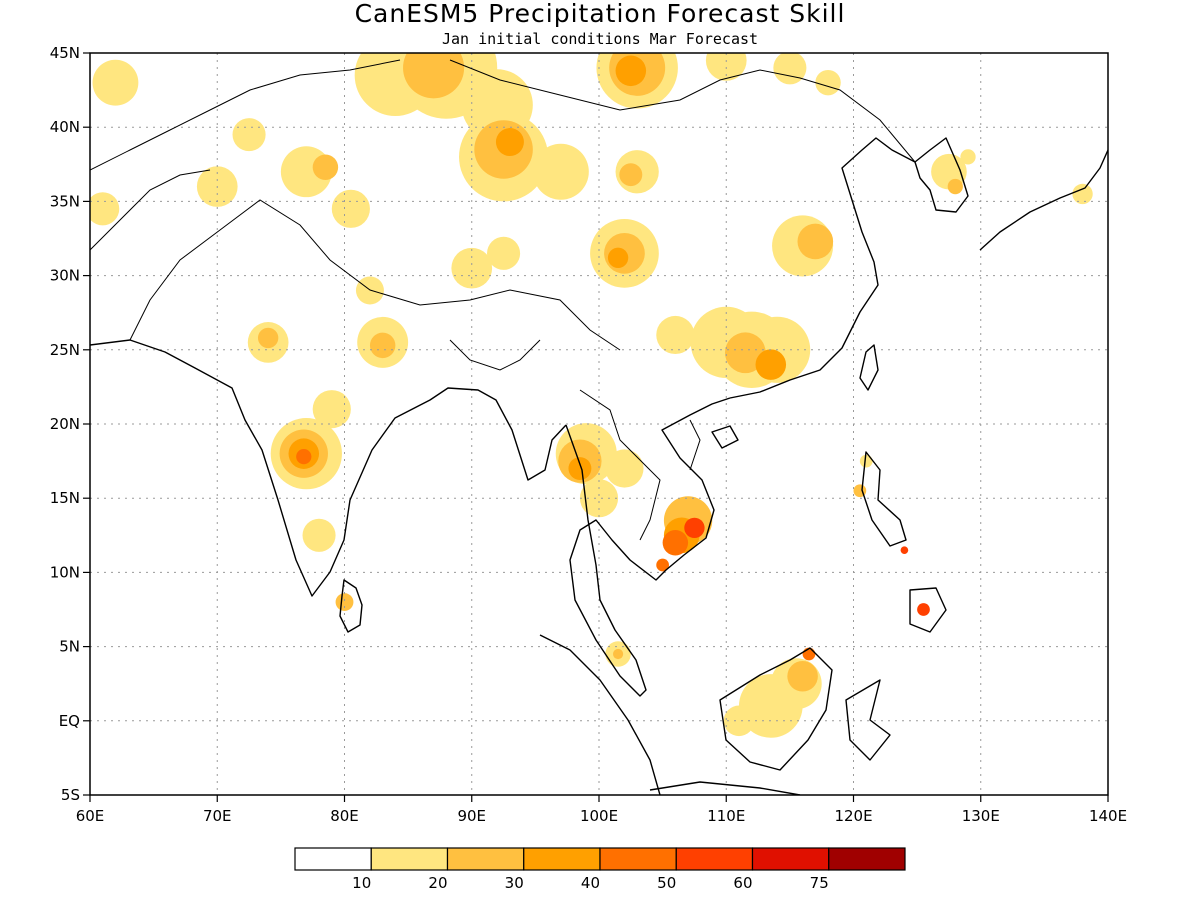 The width and height of the screenshot is (1200, 900). I want to click on coastline-sri-lanka, so click(351, 606).